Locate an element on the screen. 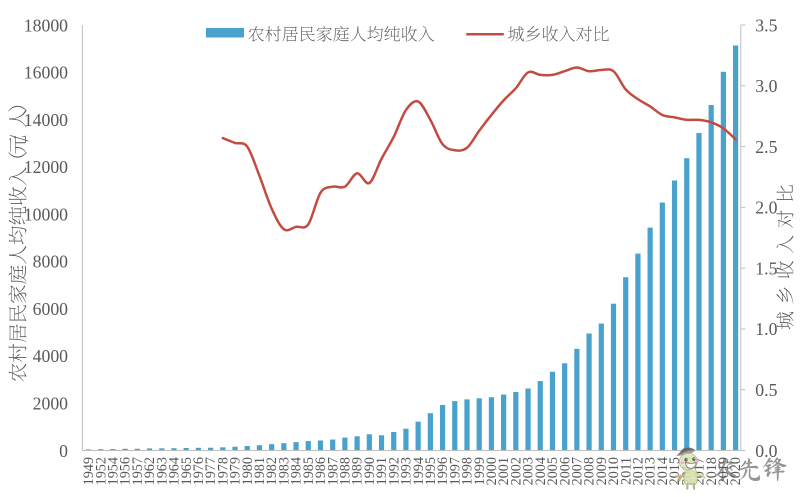 The height and width of the screenshot is (497, 800). svg-text: 18000 is located at coordinates (46, 25).